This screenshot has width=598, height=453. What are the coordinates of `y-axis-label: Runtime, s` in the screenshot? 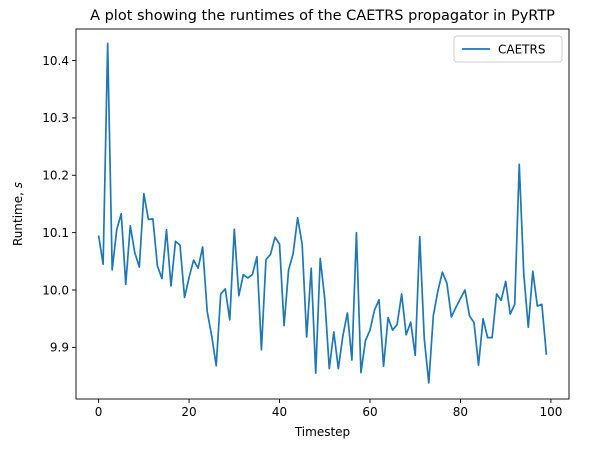 It's located at (18, 214).